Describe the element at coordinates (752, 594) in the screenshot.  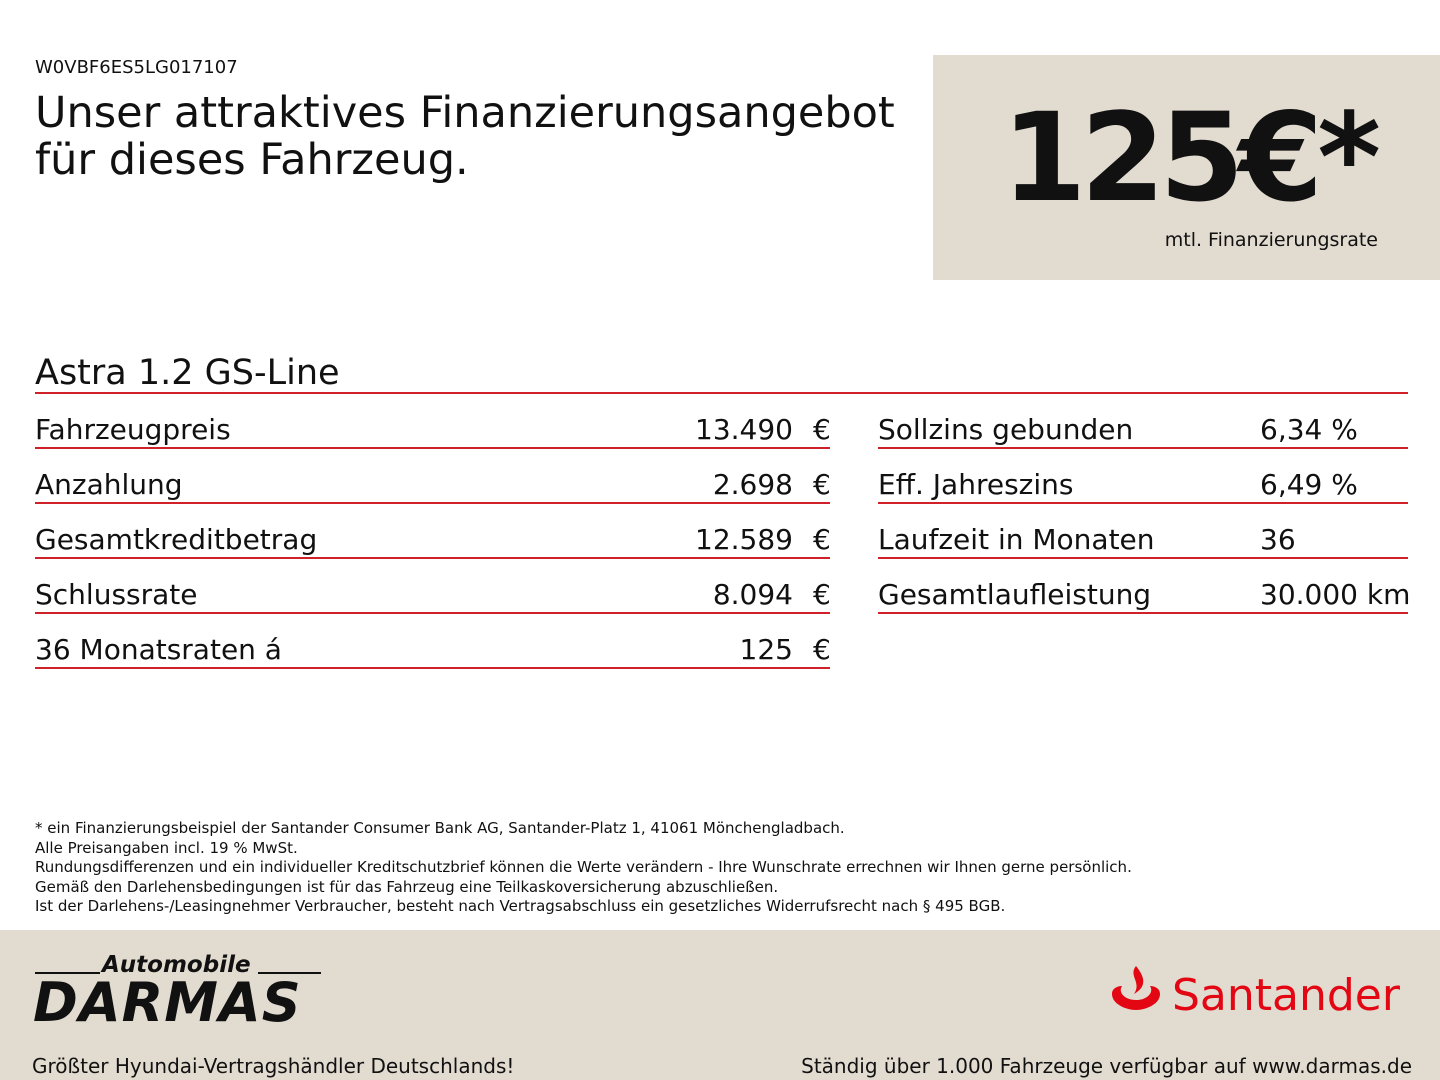
I see `row-value: 8.094` at that location.